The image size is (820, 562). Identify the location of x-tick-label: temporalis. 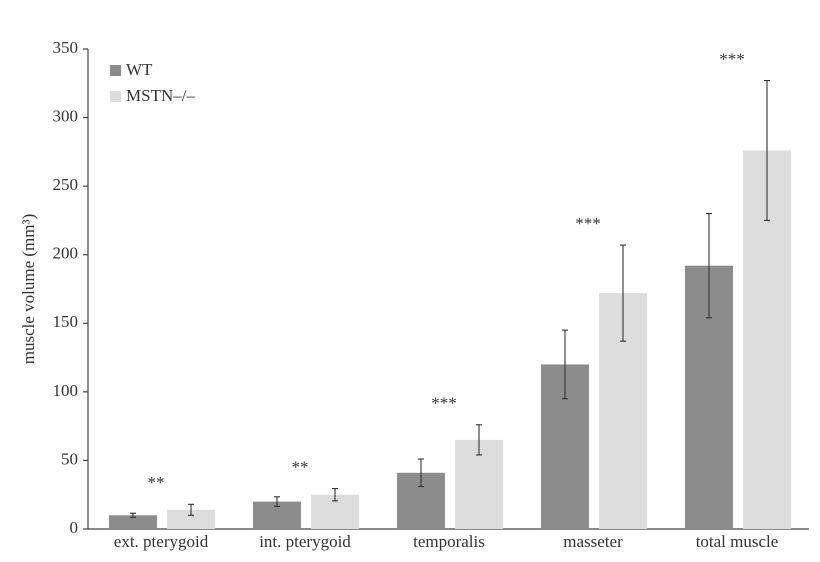
(449, 541).